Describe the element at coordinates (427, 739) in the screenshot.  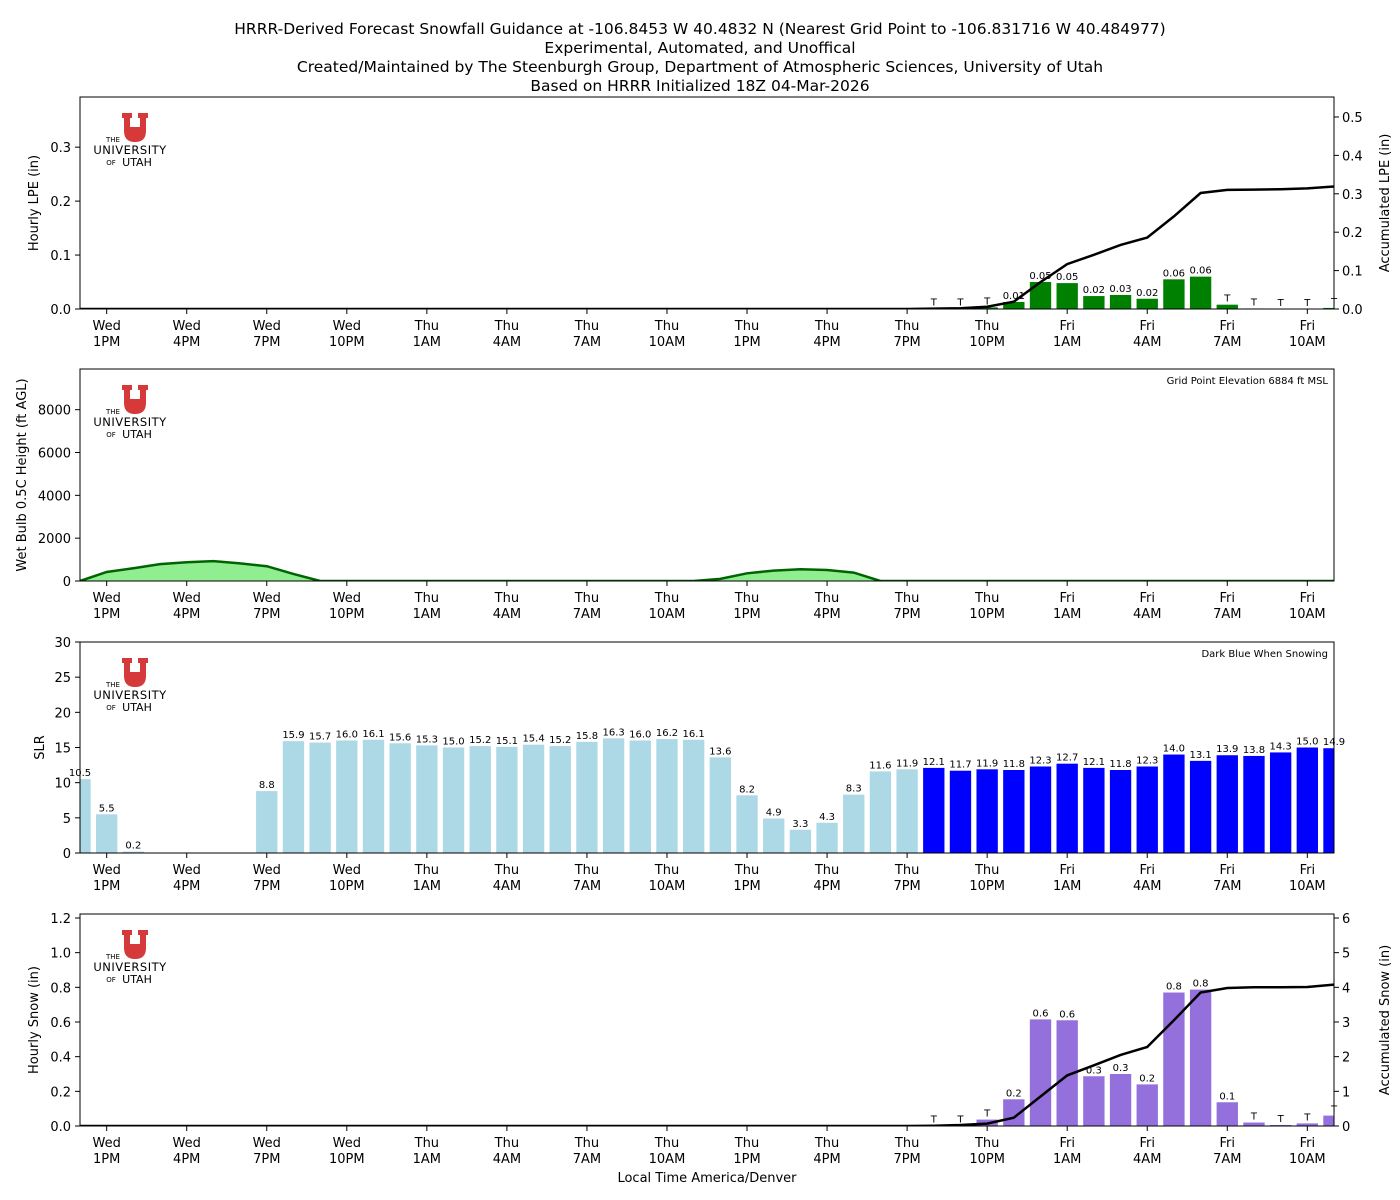
I see `bar-label: 15.3` at that location.